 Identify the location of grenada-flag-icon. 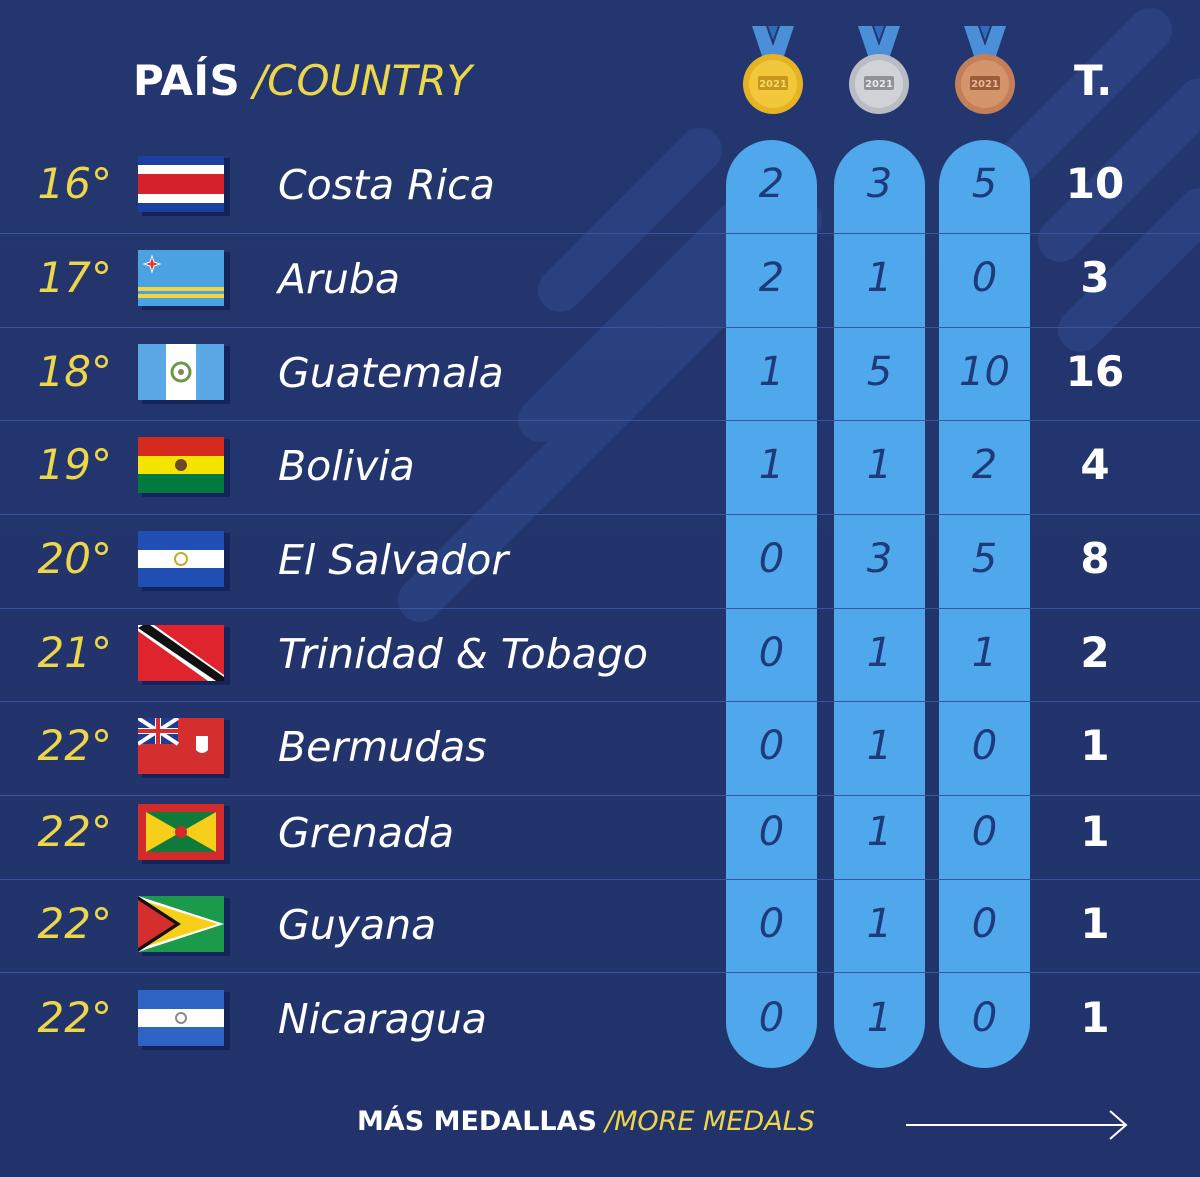
(184, 834).